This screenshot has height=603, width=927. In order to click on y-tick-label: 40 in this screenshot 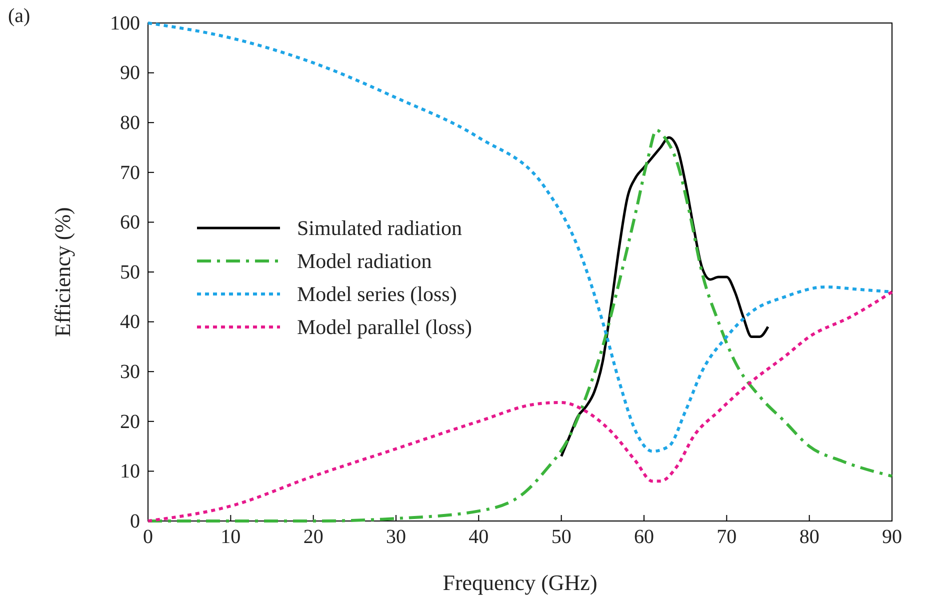, I will do `click(130, 322)`.